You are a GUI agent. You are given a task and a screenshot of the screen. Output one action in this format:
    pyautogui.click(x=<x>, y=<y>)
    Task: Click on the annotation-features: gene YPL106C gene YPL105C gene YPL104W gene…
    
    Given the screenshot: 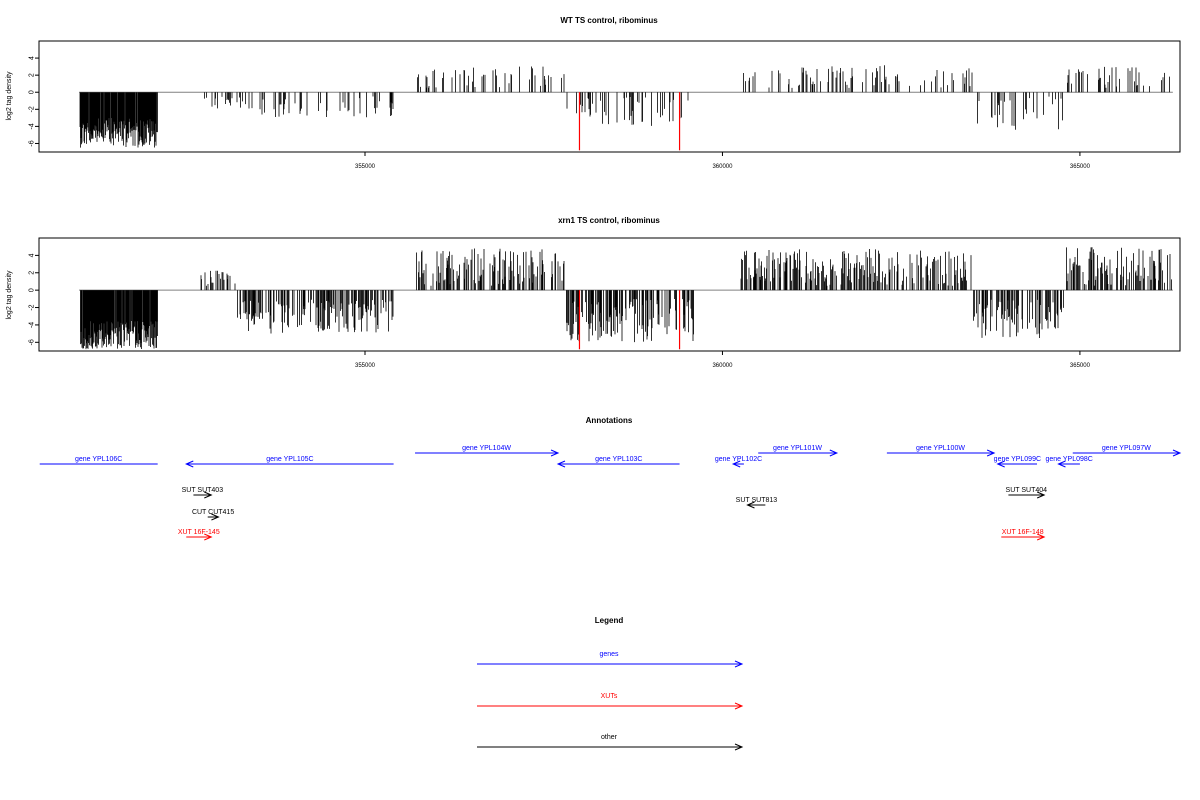 What is the action you would take?
    pyautogui.click(x=610, y=493)
    